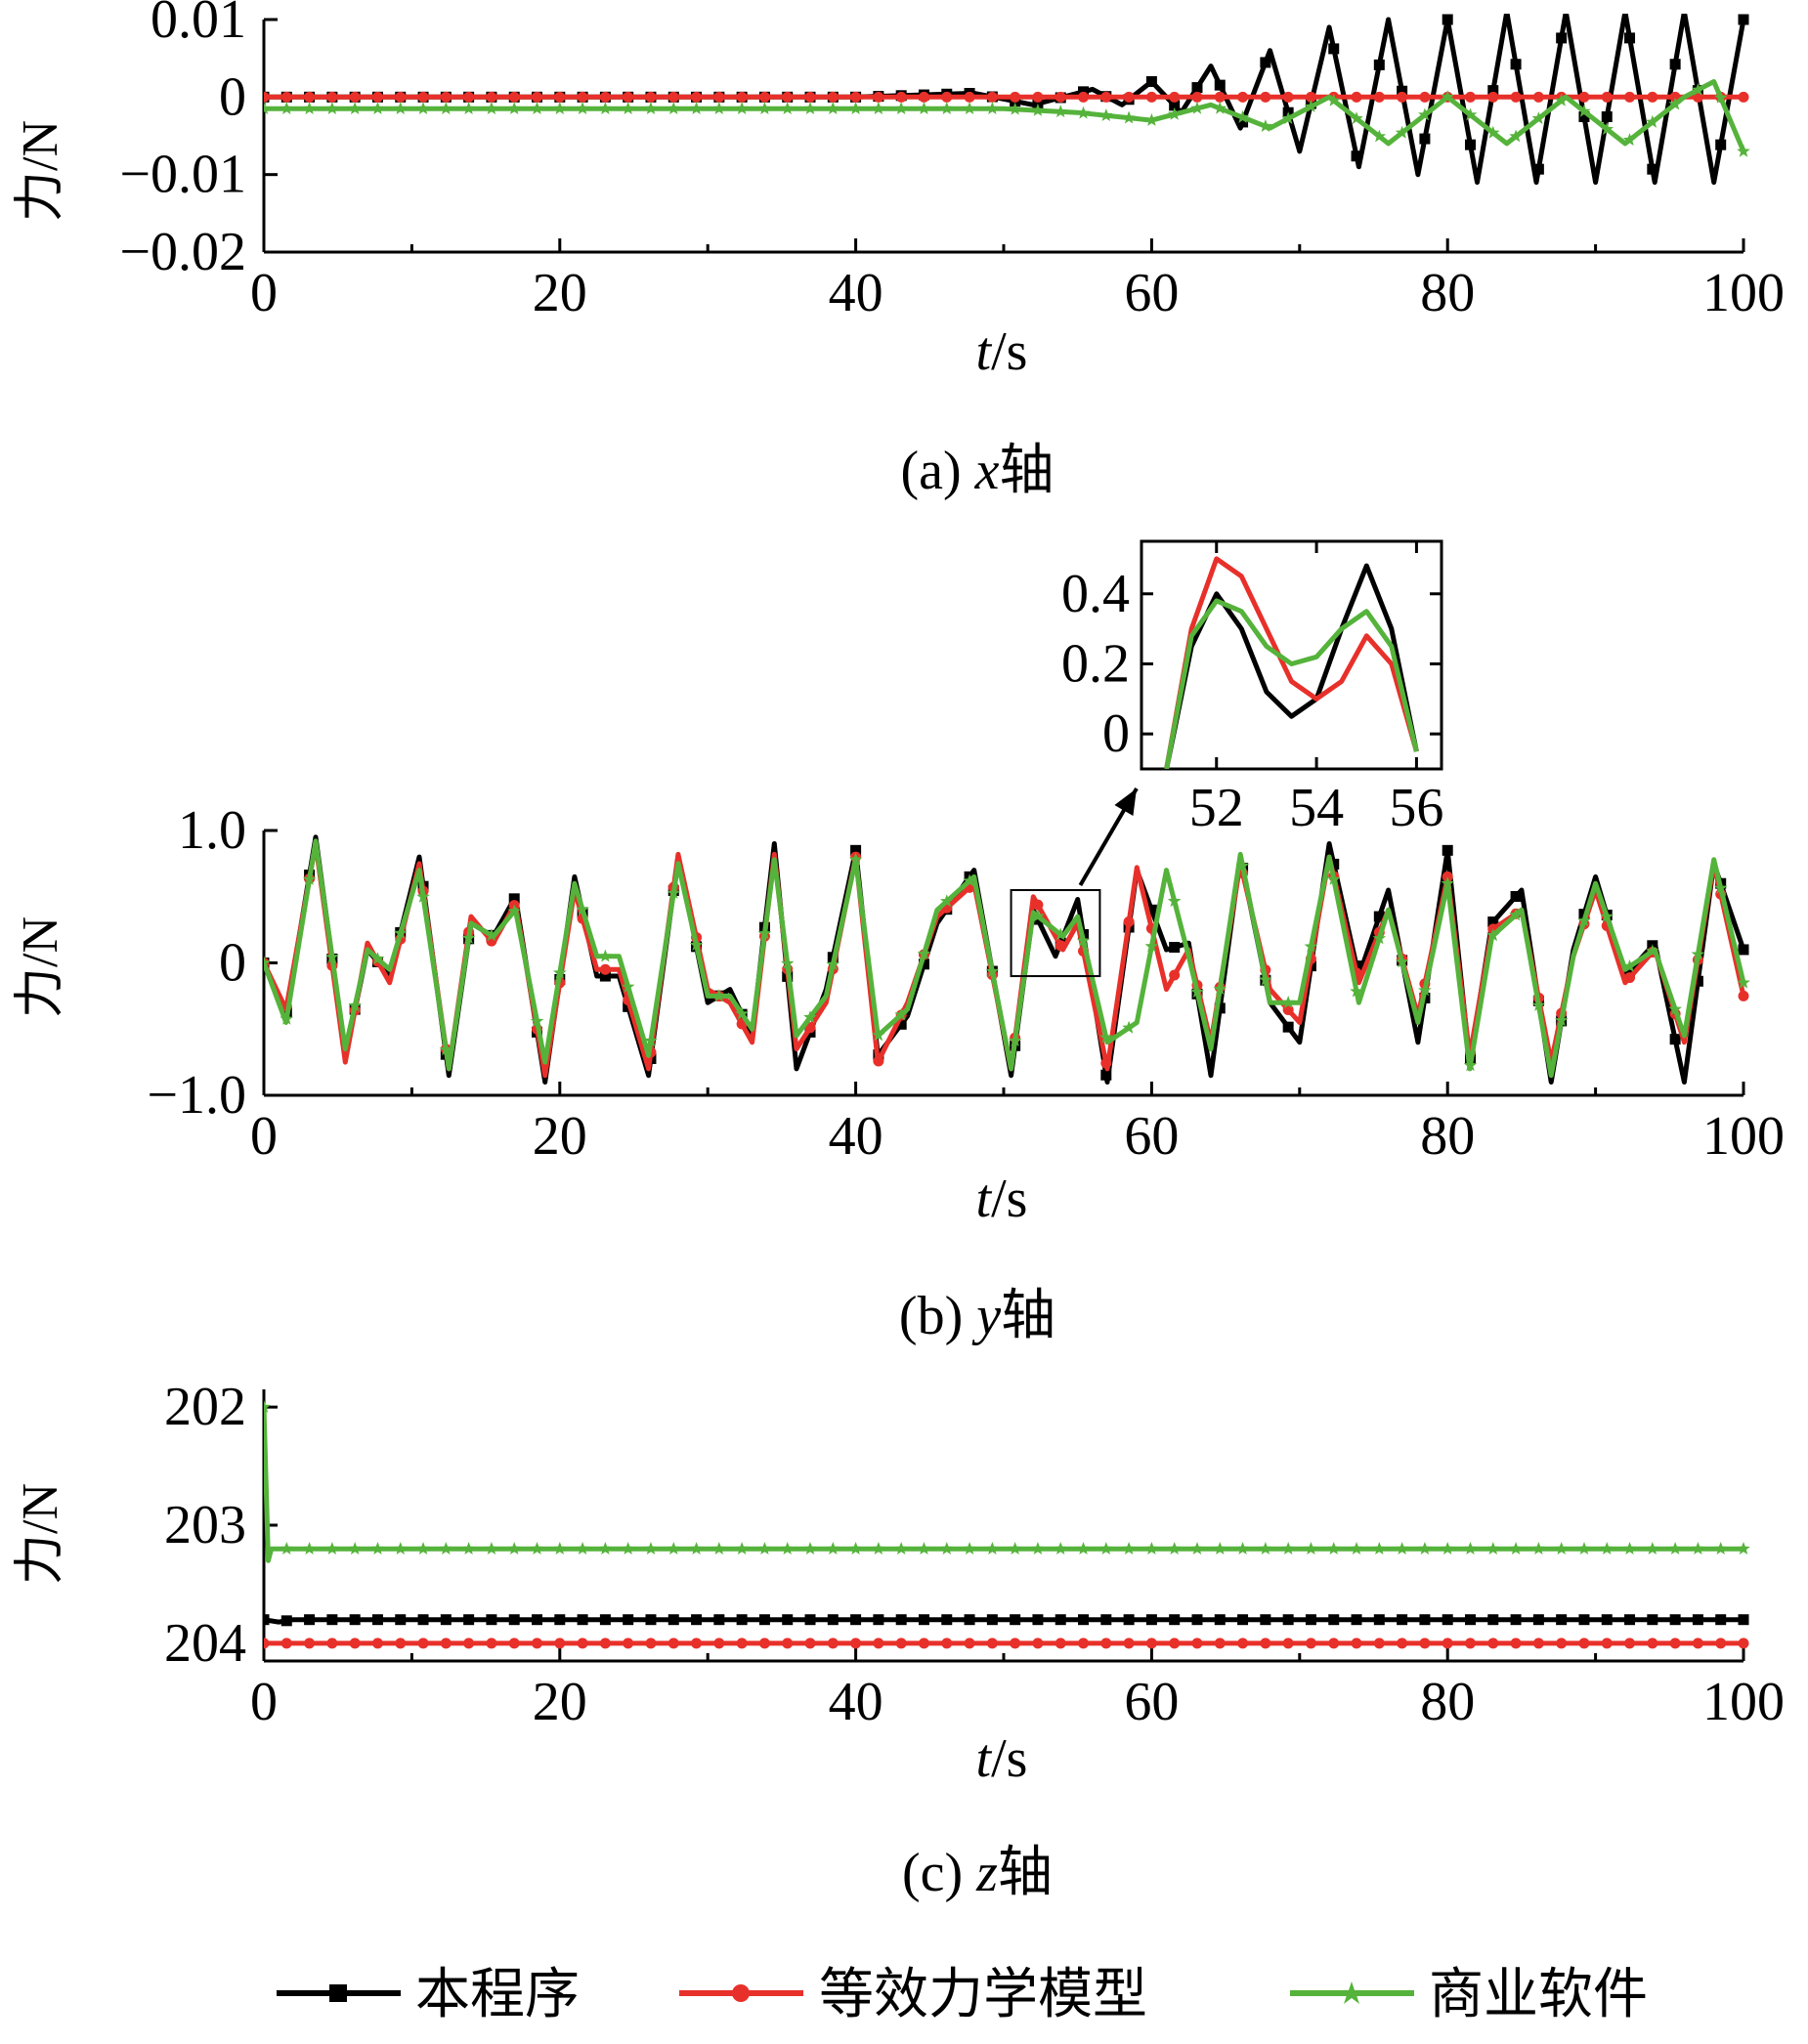  Describe the element at coordinates (1116, 733) in the screenshot. I see `inset-y-tick-label: 0` at that location.